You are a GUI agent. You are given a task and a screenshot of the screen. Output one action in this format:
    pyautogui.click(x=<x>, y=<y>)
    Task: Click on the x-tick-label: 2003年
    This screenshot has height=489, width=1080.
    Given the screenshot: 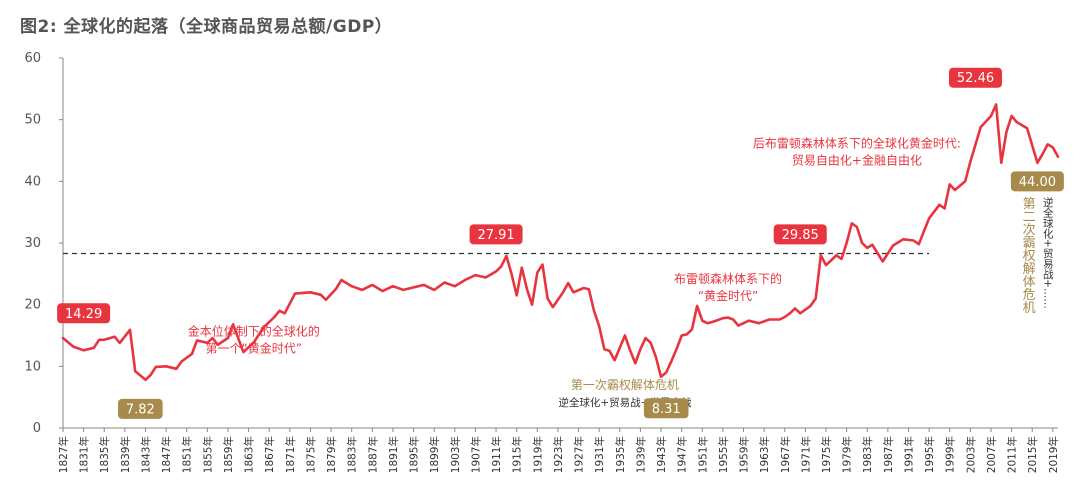 What is the action you would take?
    pyautogui.click(x=970, y=454)
    